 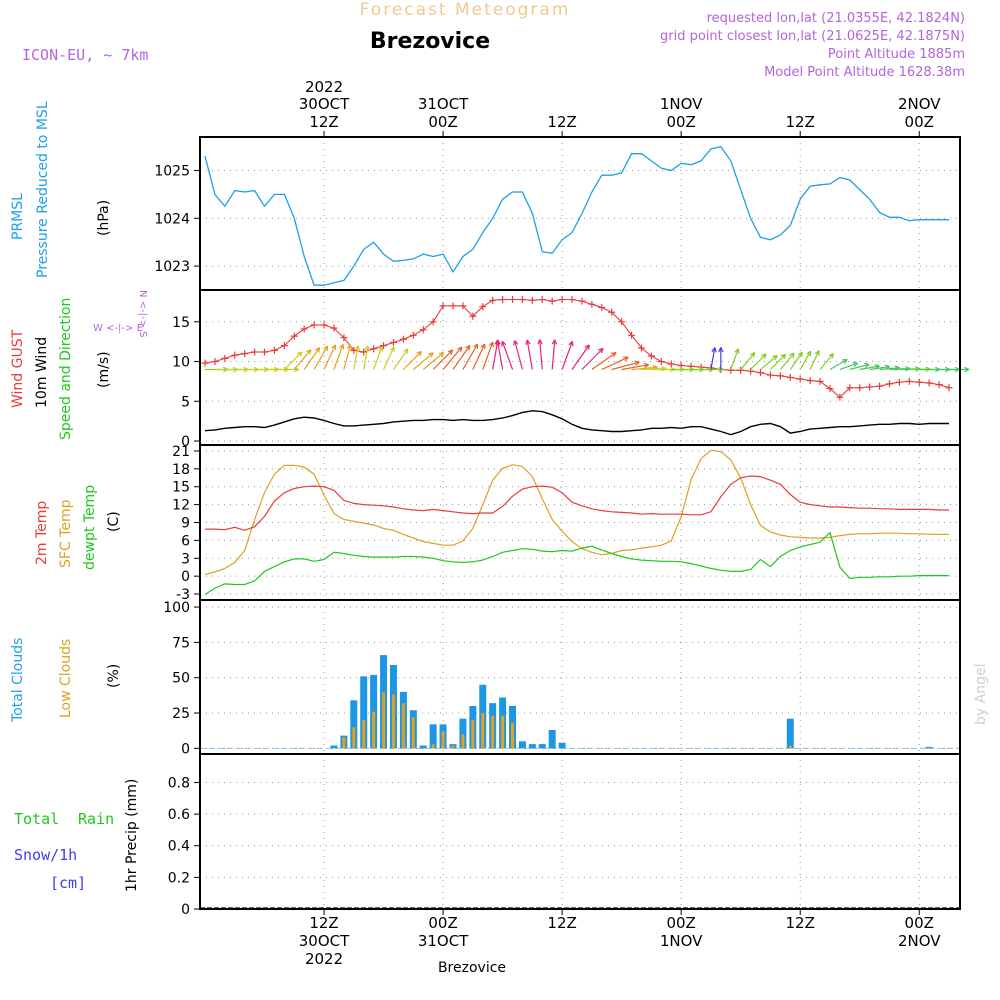 What do you see at coordinates (104, 218) in the screenshot?
I see `pressure-unit: (hPa)` at bounding box center [104, 218].